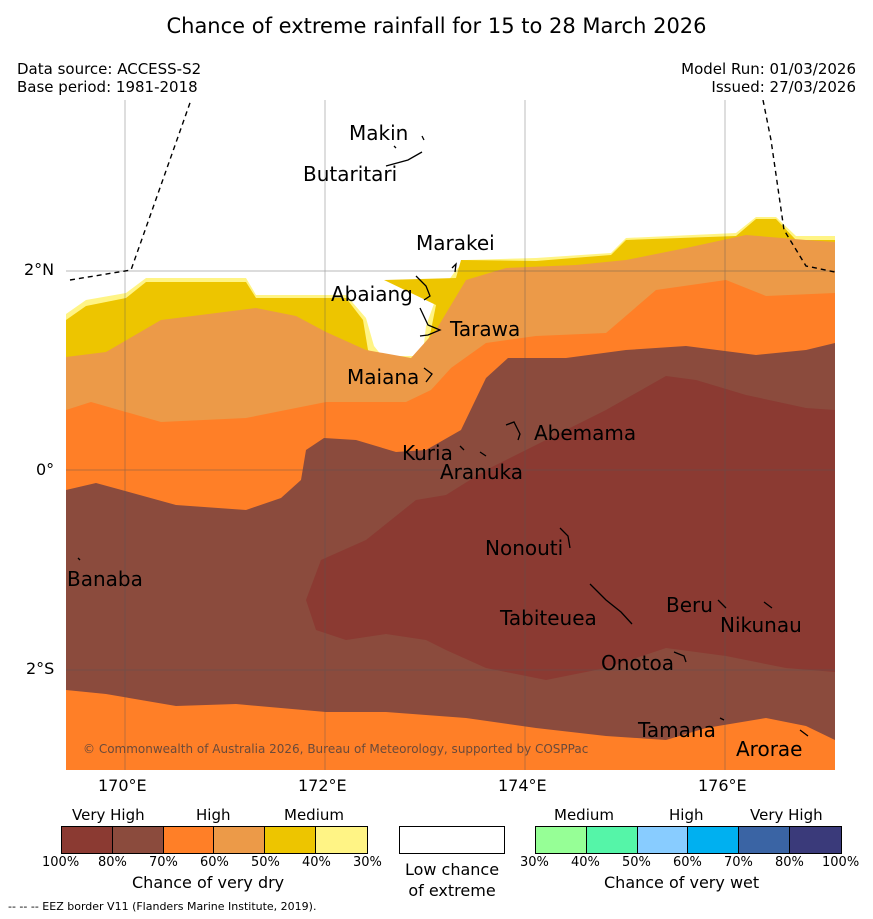 Image resolution: width=873 pixels, height=919 pixels. I want to click on place-label: Banaba, so click(105, 579).